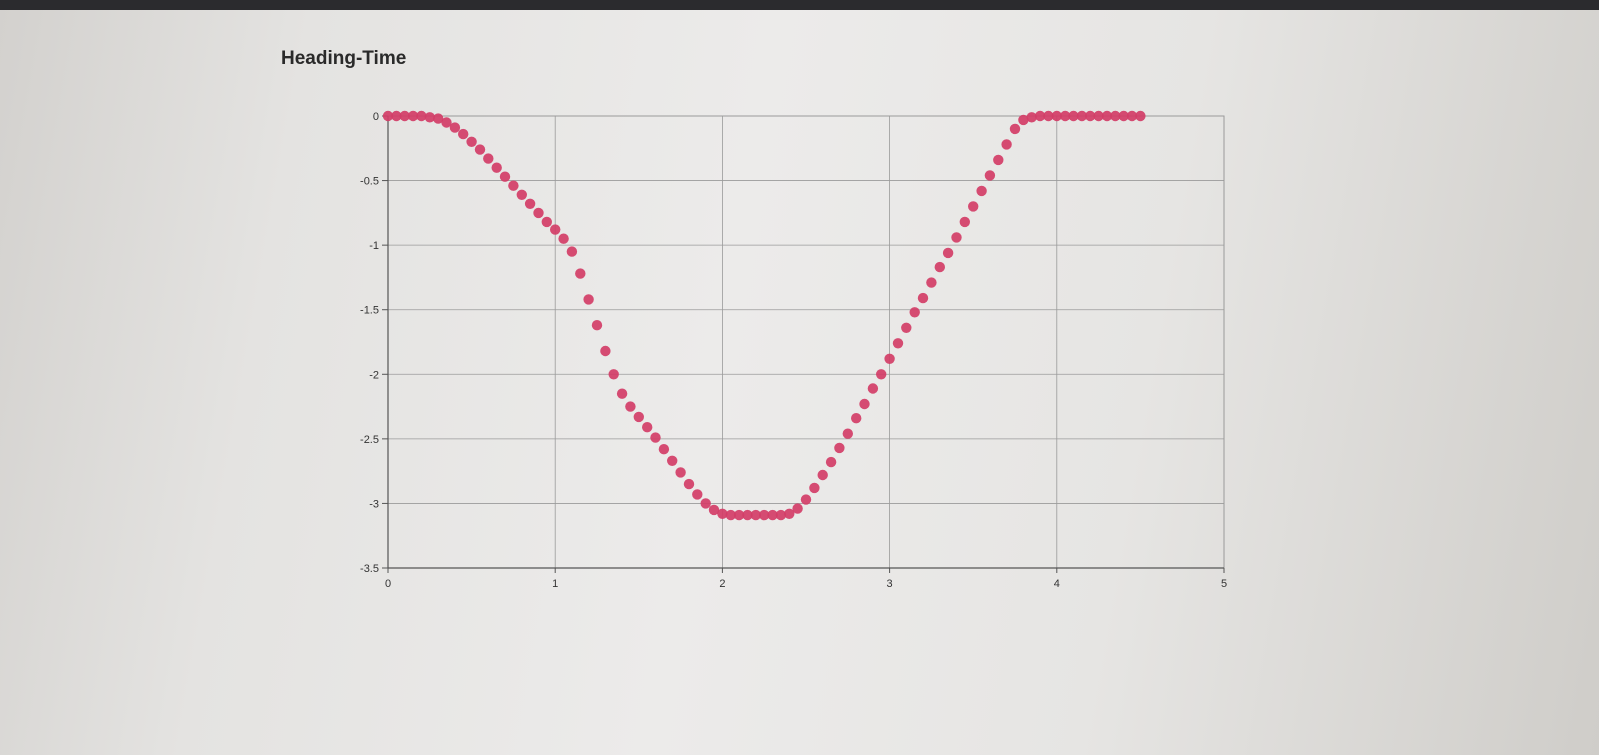  What do you see at coordinates (376, 117) in the screenshot?
I see `y-tick-label: 0` at bounding box center [376, 117].